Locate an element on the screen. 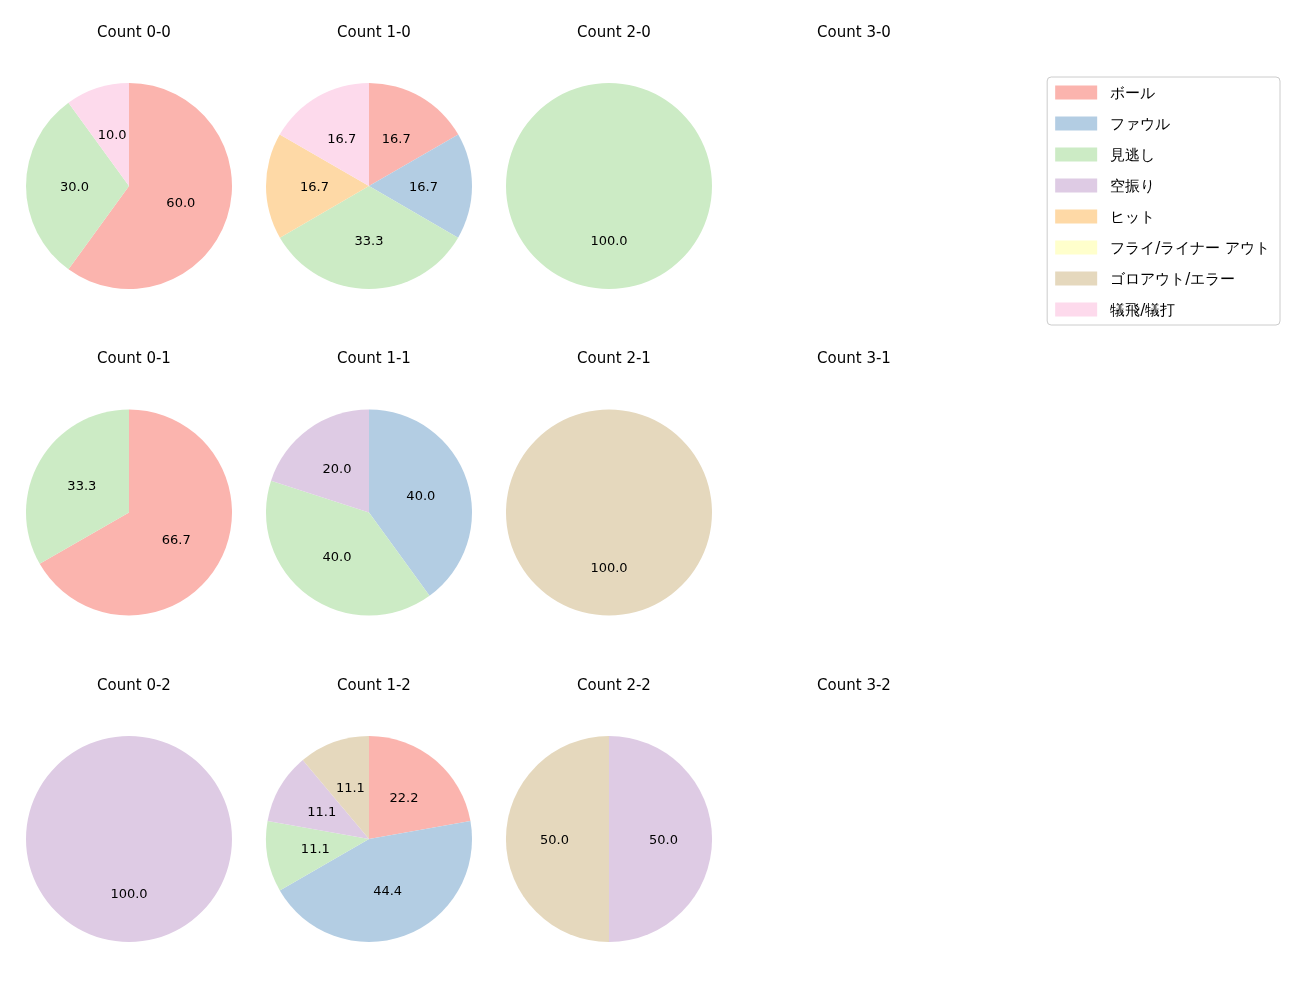 The width and height of the screenshot is (1300, 1000). category-label: ヒット is located at coordinates (1133, 216).